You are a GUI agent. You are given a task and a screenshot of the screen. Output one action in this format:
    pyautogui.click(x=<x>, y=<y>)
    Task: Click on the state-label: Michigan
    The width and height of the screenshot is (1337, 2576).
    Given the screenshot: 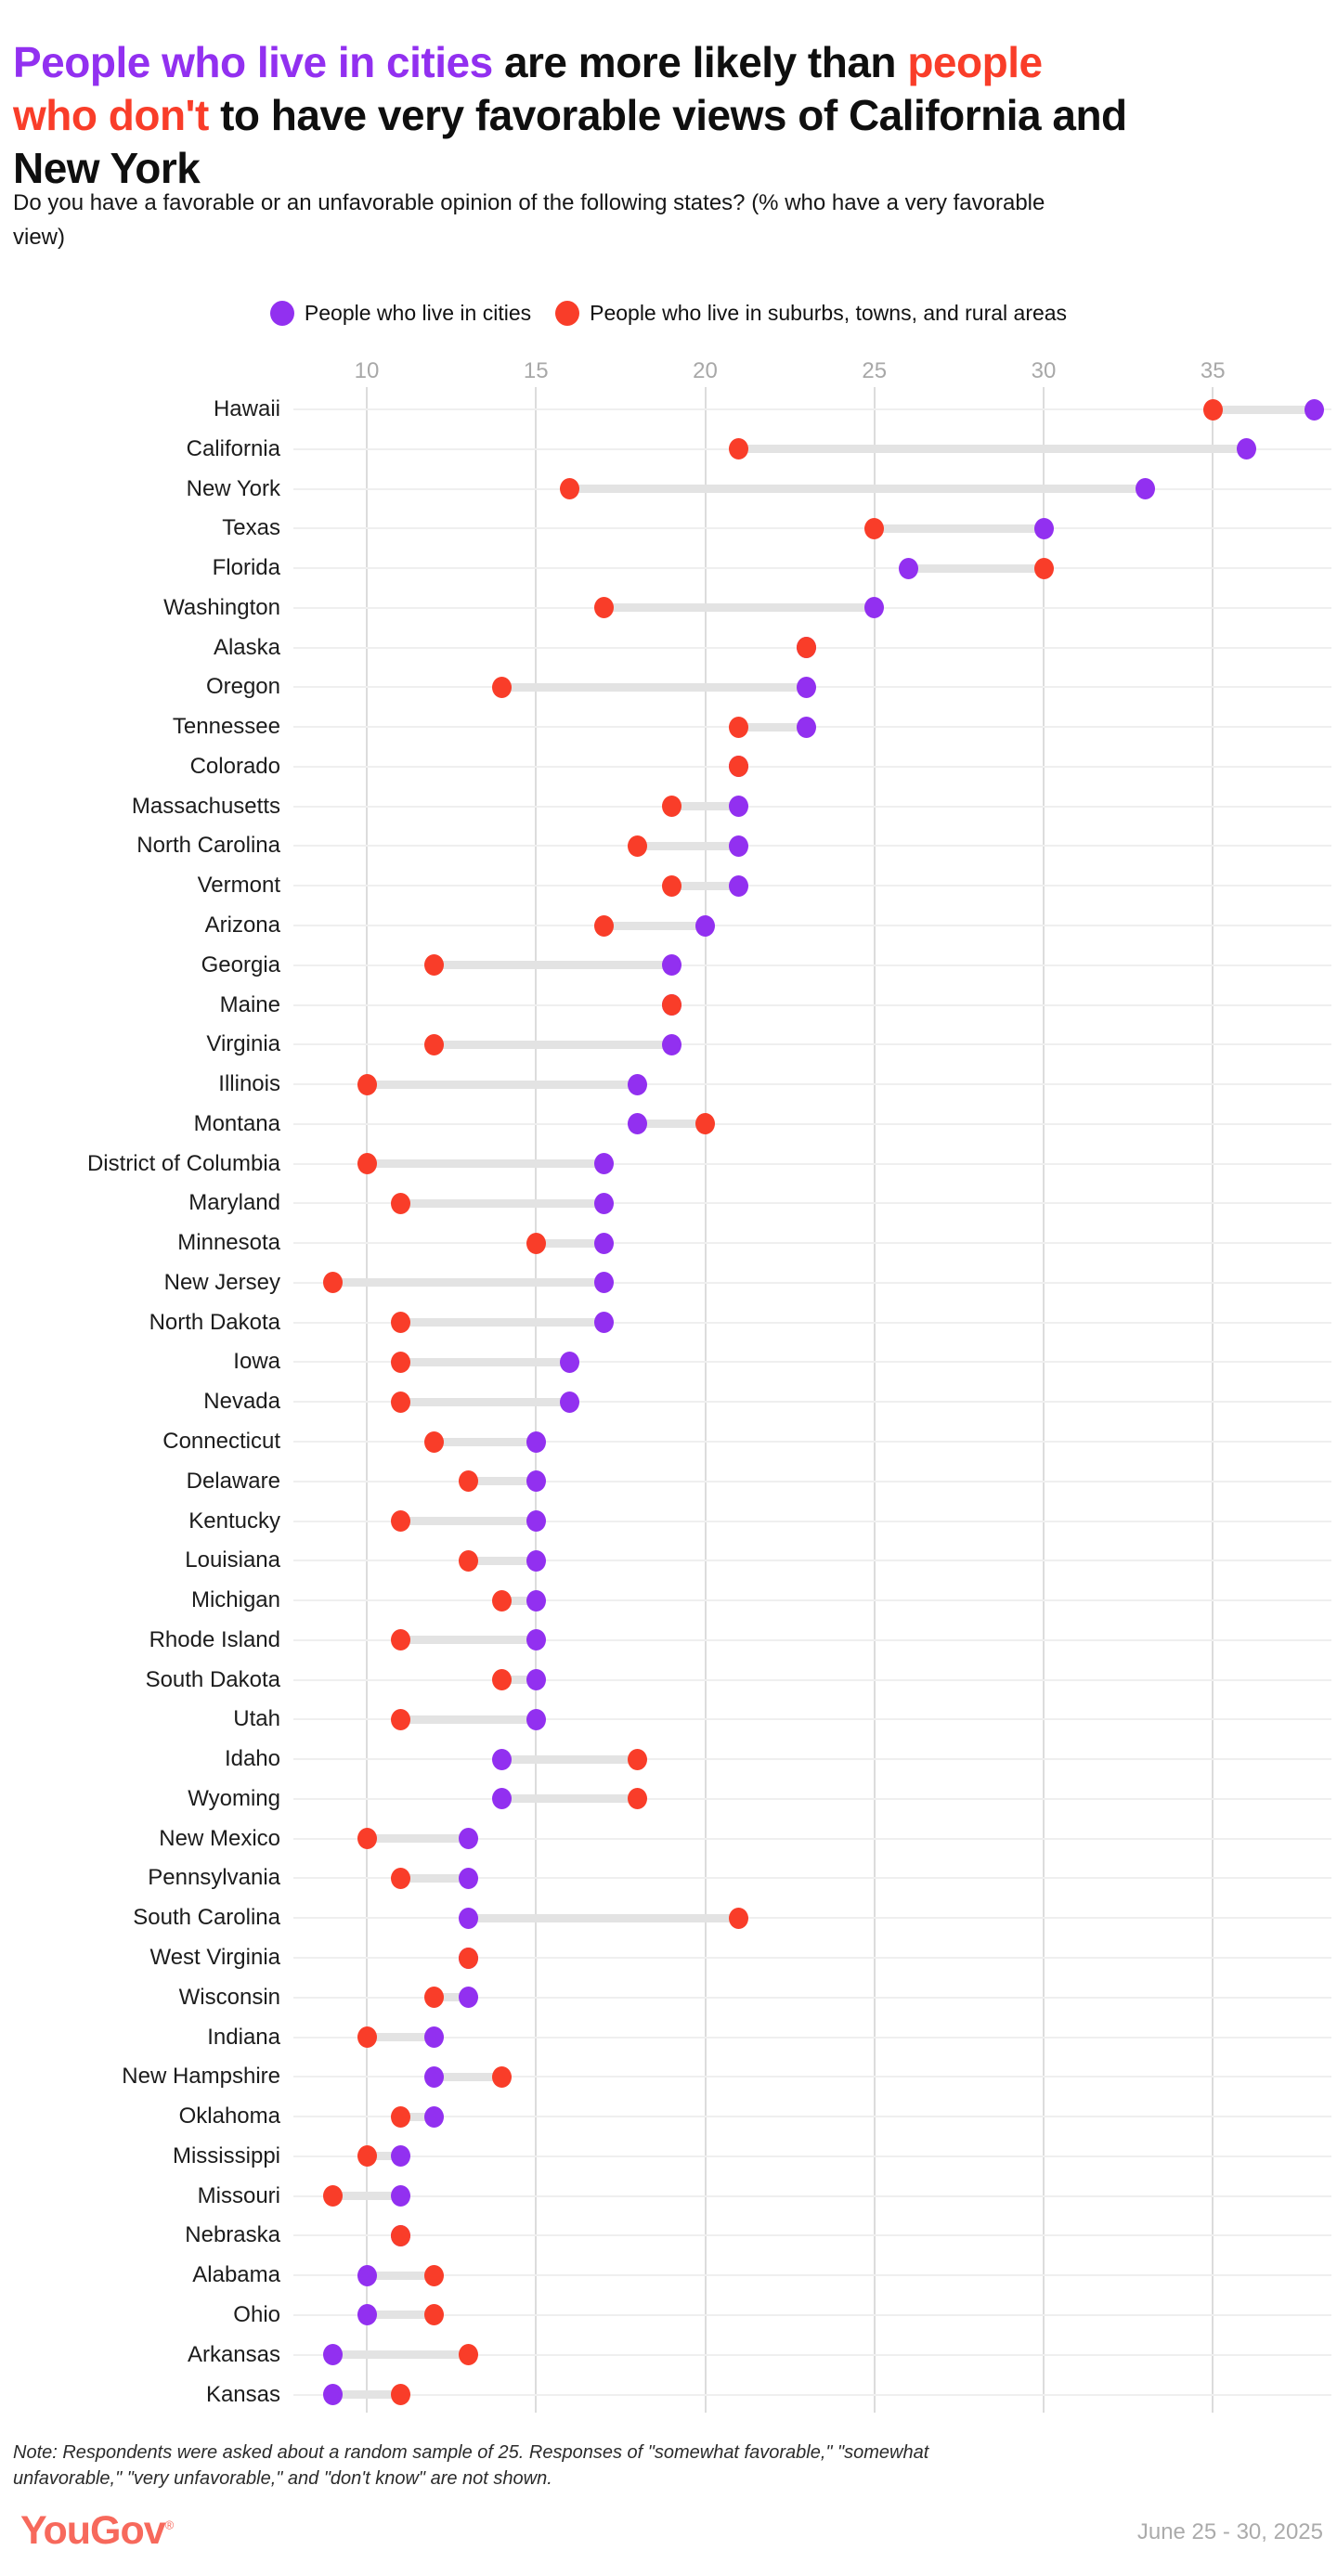 What is the action you would take?
    pyautogui.click(x=235, y=1600)
    